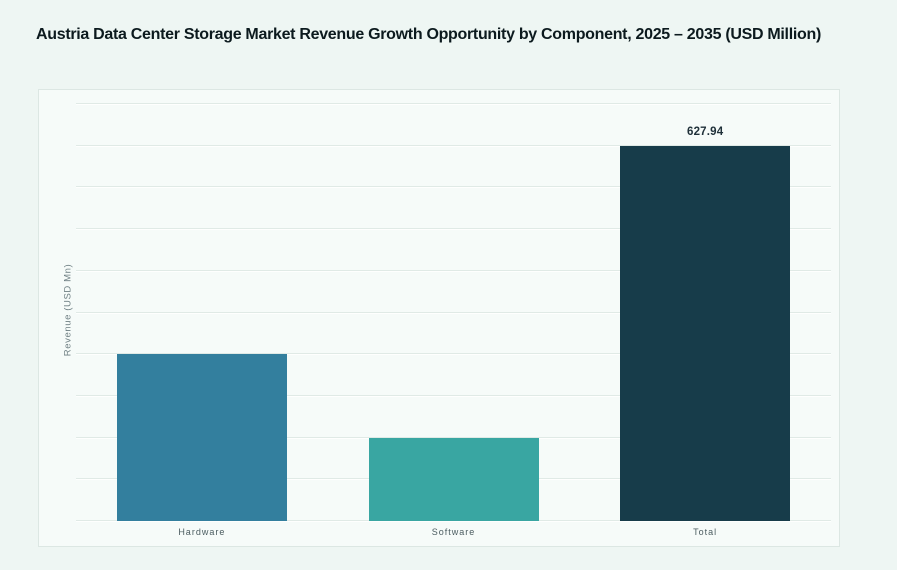 The height and width of the screenshot is (570, 897). I want to click on bar-software, so click(453, 479).